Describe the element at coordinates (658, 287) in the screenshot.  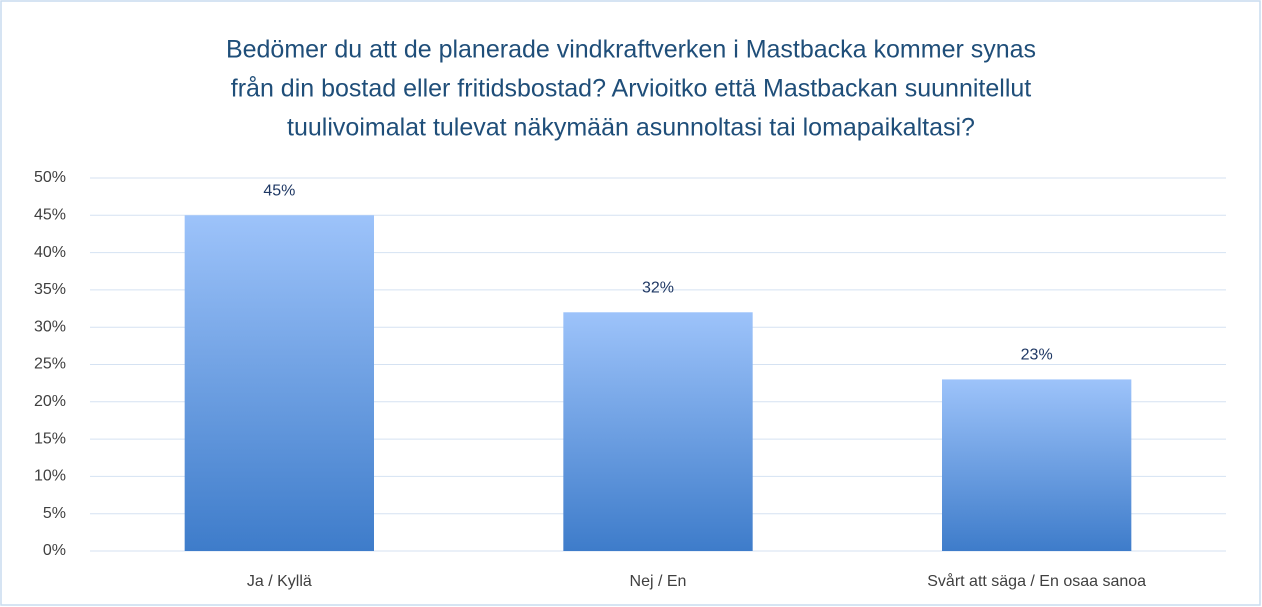
I see `data-label: 32%` at that location.